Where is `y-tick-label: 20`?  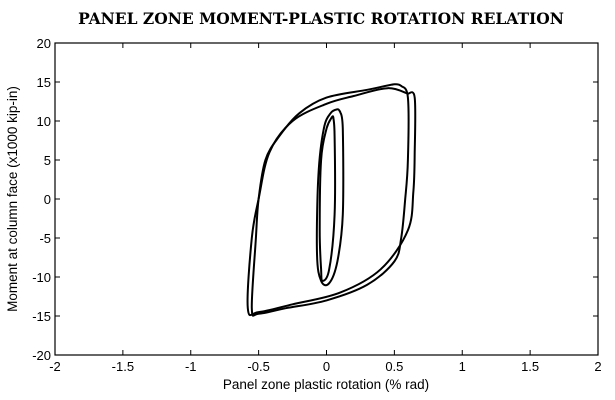
y-tick-label: 20 is located at coordinates (44, 43).